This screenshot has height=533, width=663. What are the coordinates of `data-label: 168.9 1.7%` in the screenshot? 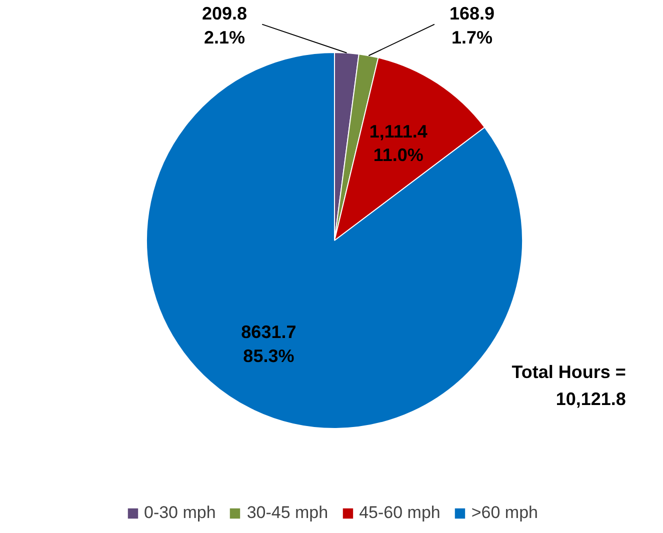 It's located at (472, 26).